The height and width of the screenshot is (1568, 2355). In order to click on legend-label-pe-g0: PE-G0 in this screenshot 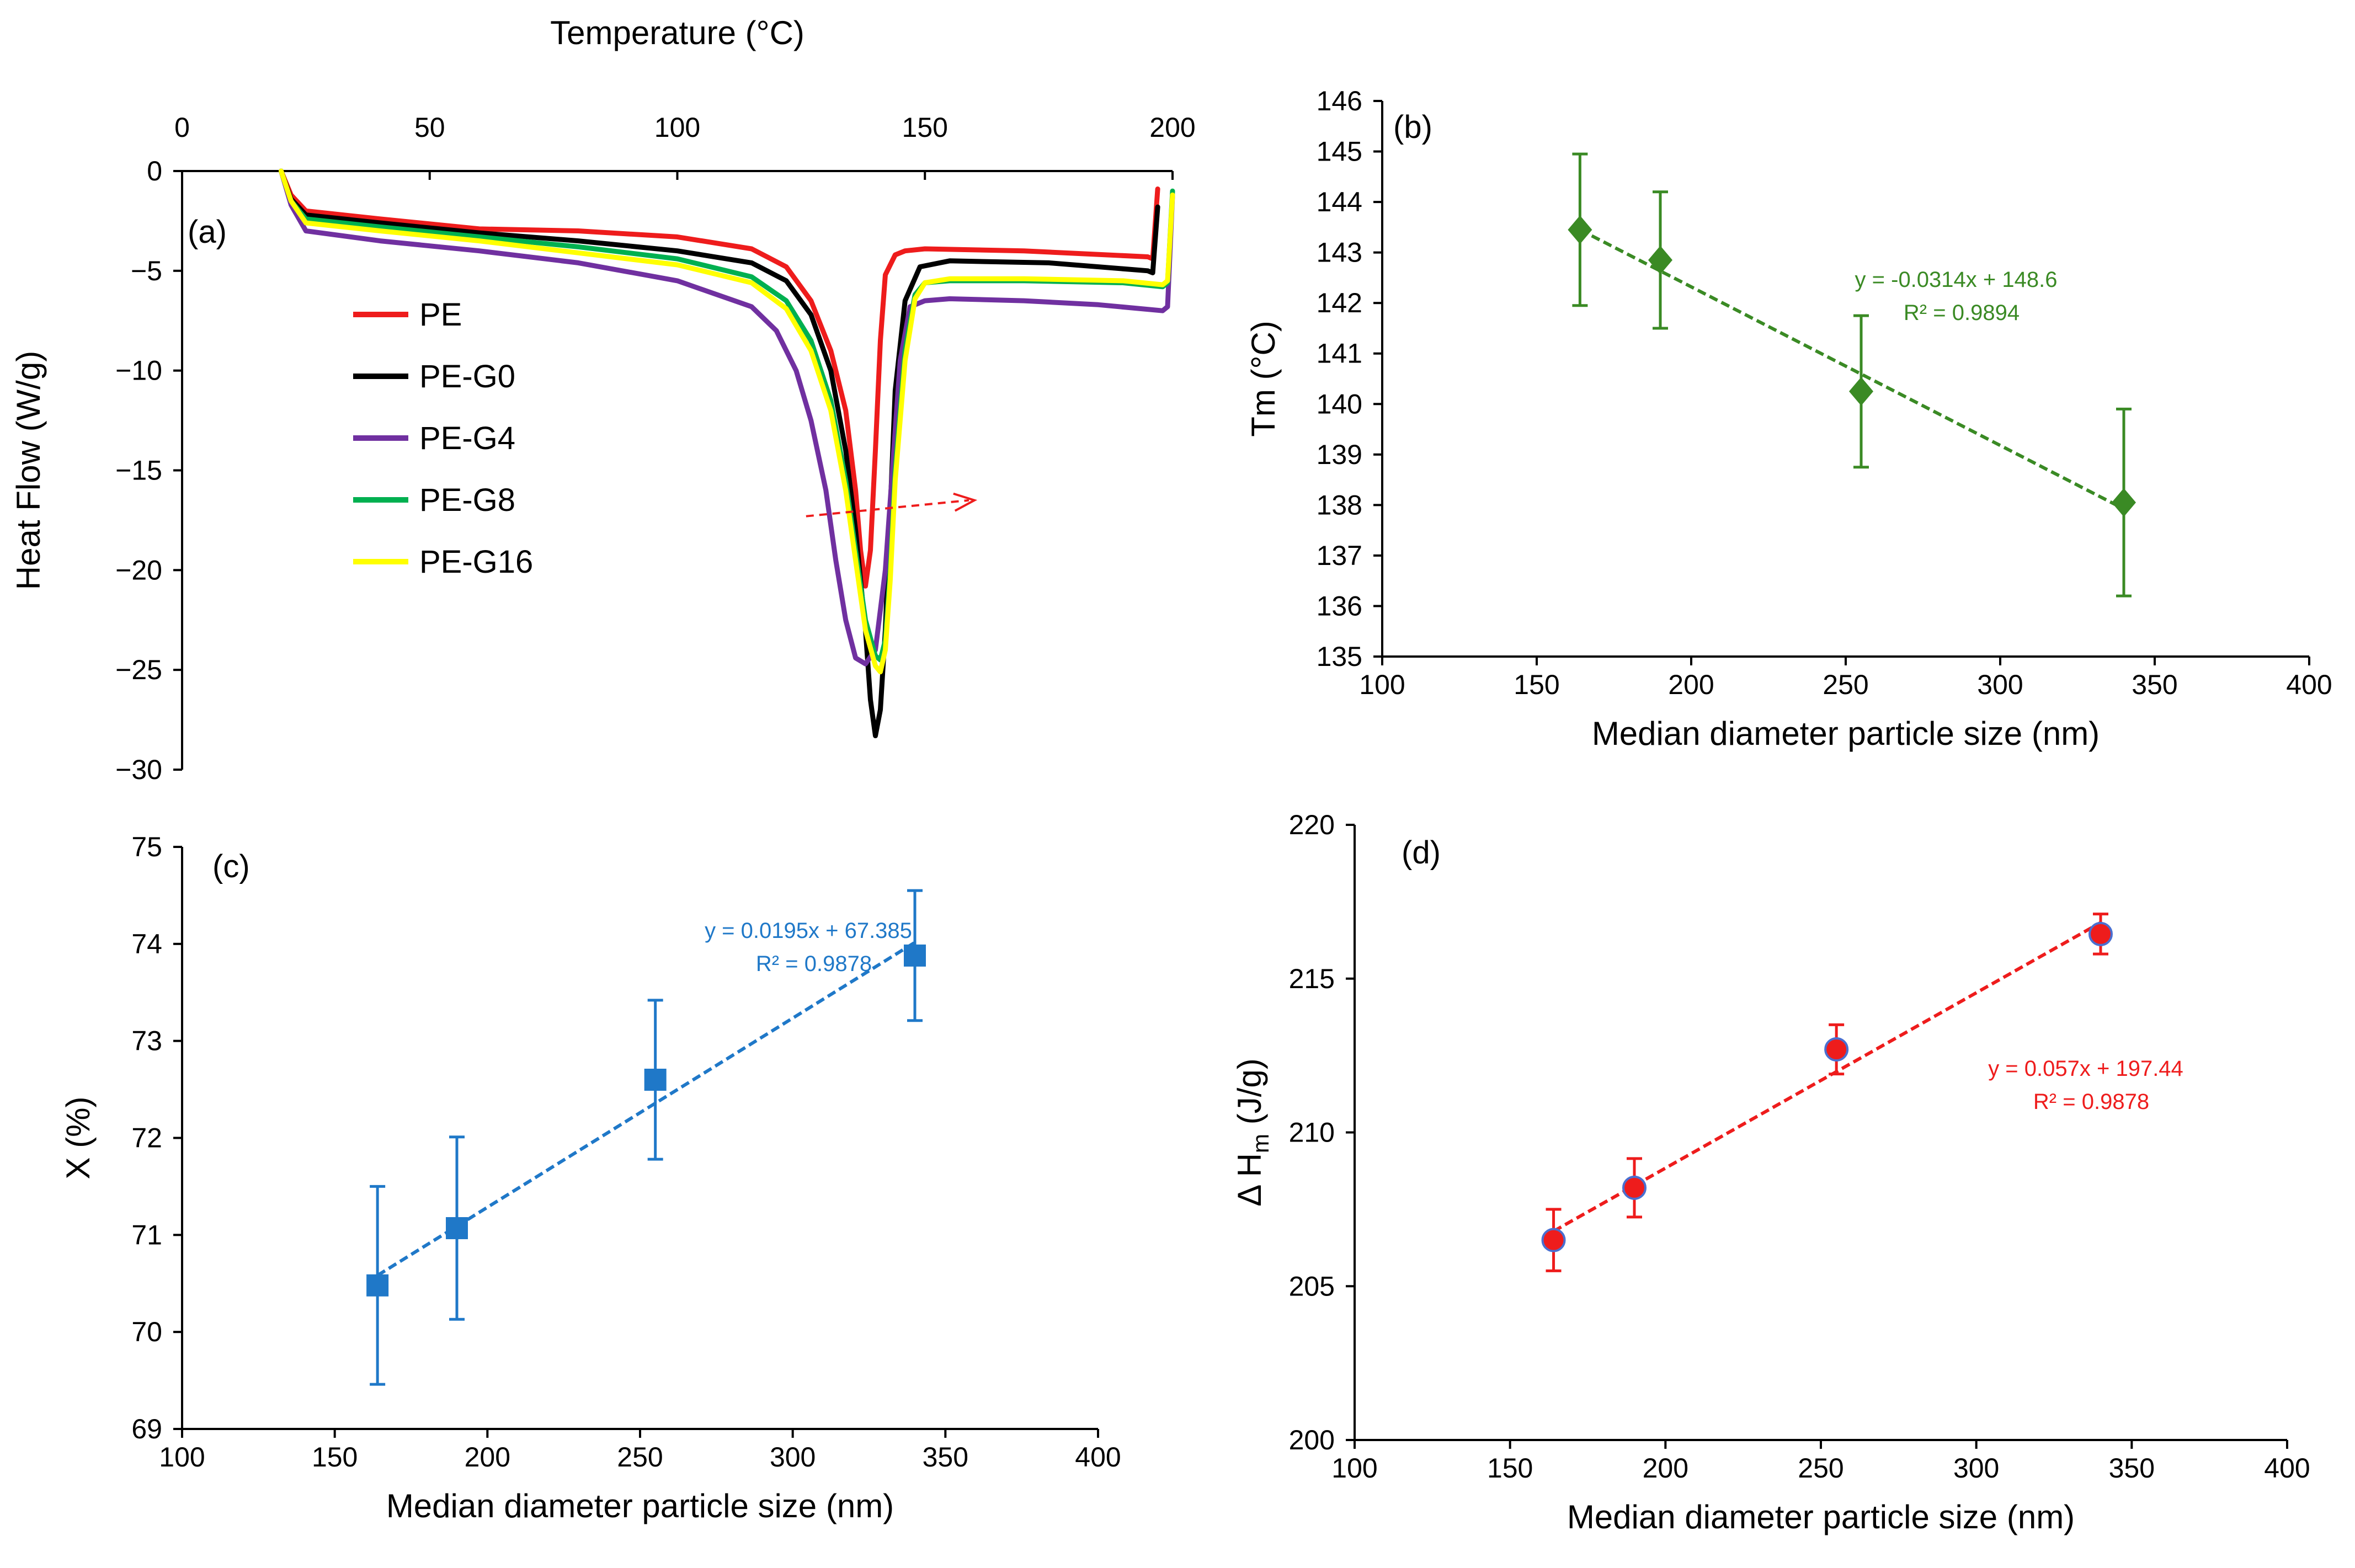, I will do `click(467, 376)`.